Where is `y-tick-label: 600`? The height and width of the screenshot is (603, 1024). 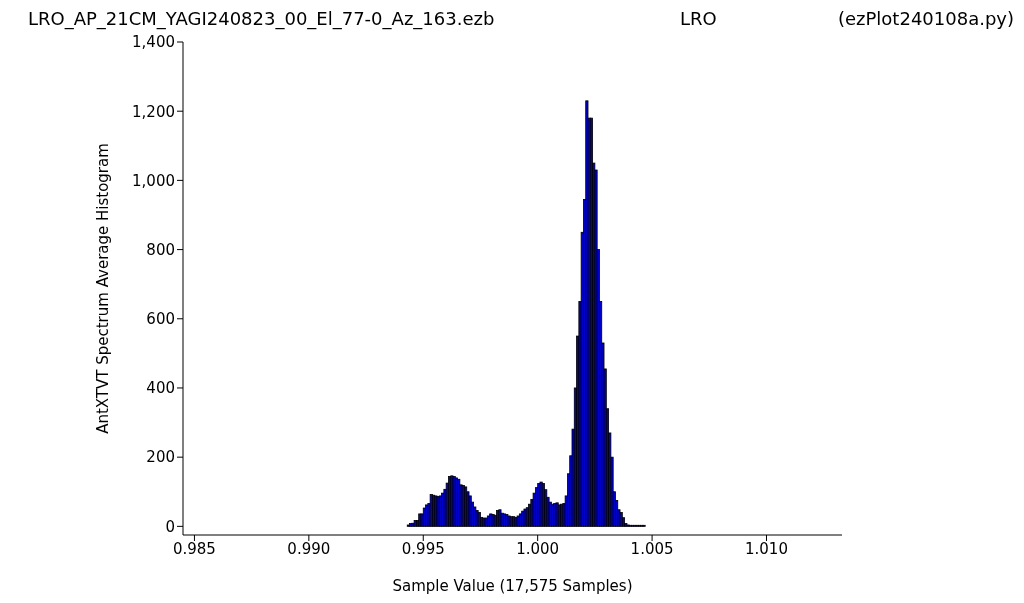
y-tick-label: 600 is located at coordinates (160, 319).